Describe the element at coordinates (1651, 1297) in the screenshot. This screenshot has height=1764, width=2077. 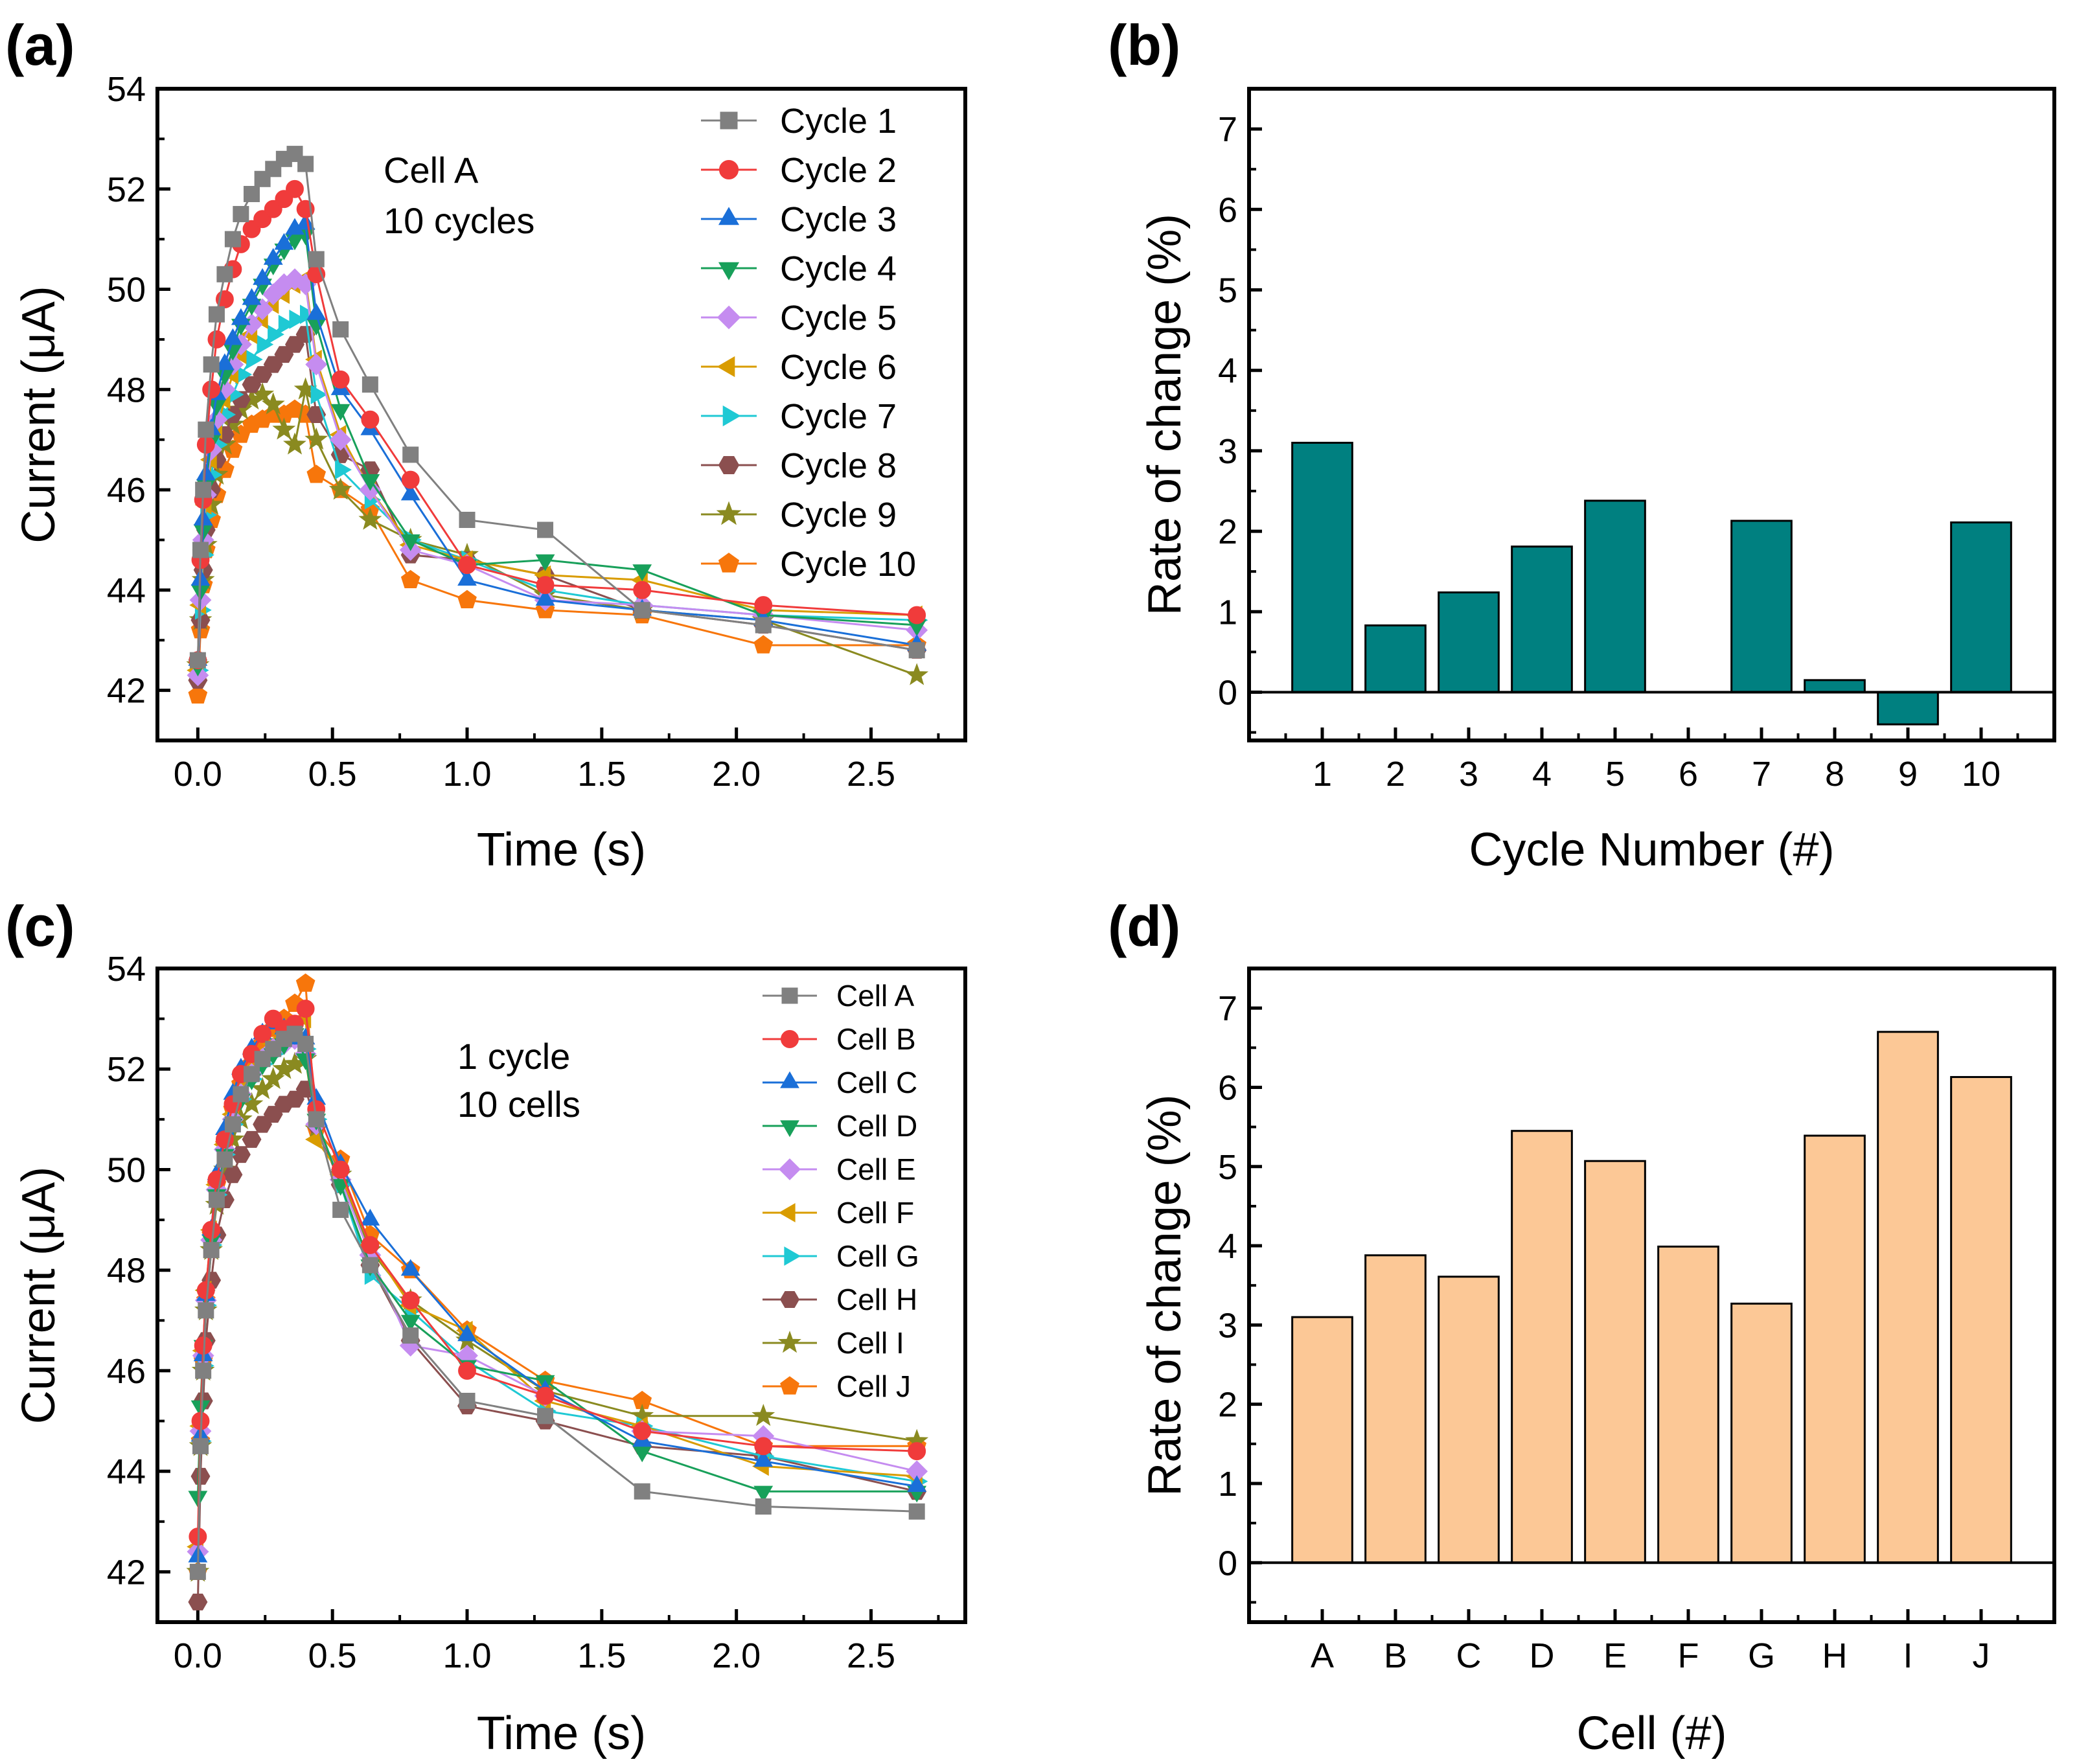
I see `bars` at that location.